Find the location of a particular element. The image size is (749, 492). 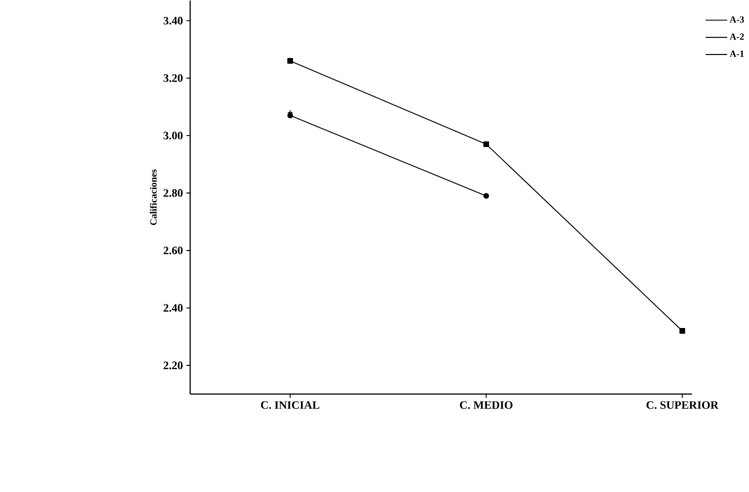

y-tick-label: 3.20 is located at coordinates (173, 78).